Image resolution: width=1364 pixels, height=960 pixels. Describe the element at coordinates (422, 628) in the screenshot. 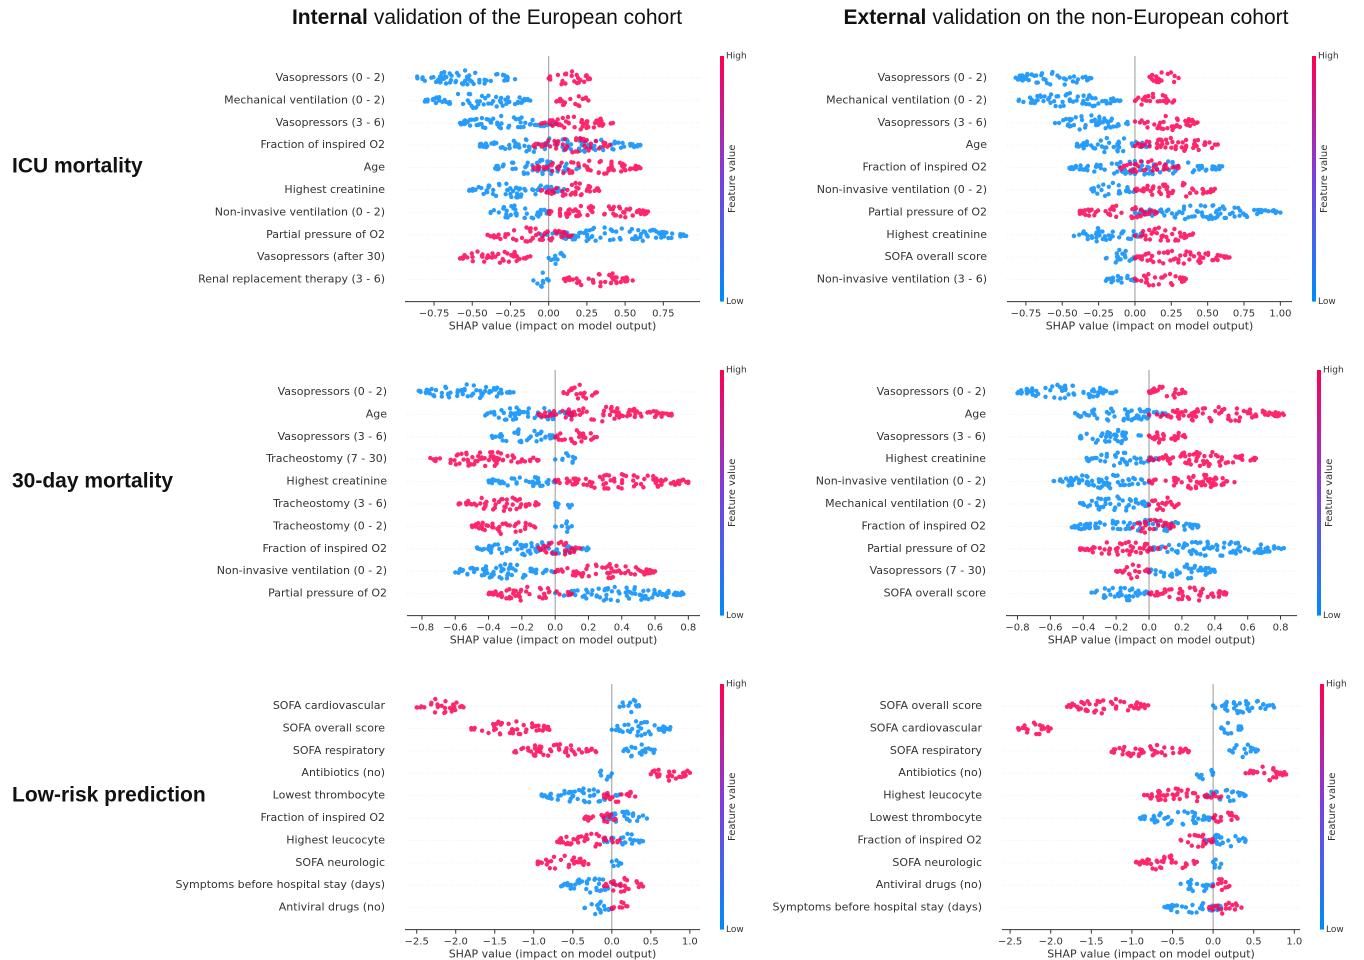

I see `x-tick-label: −0.8` at that location.